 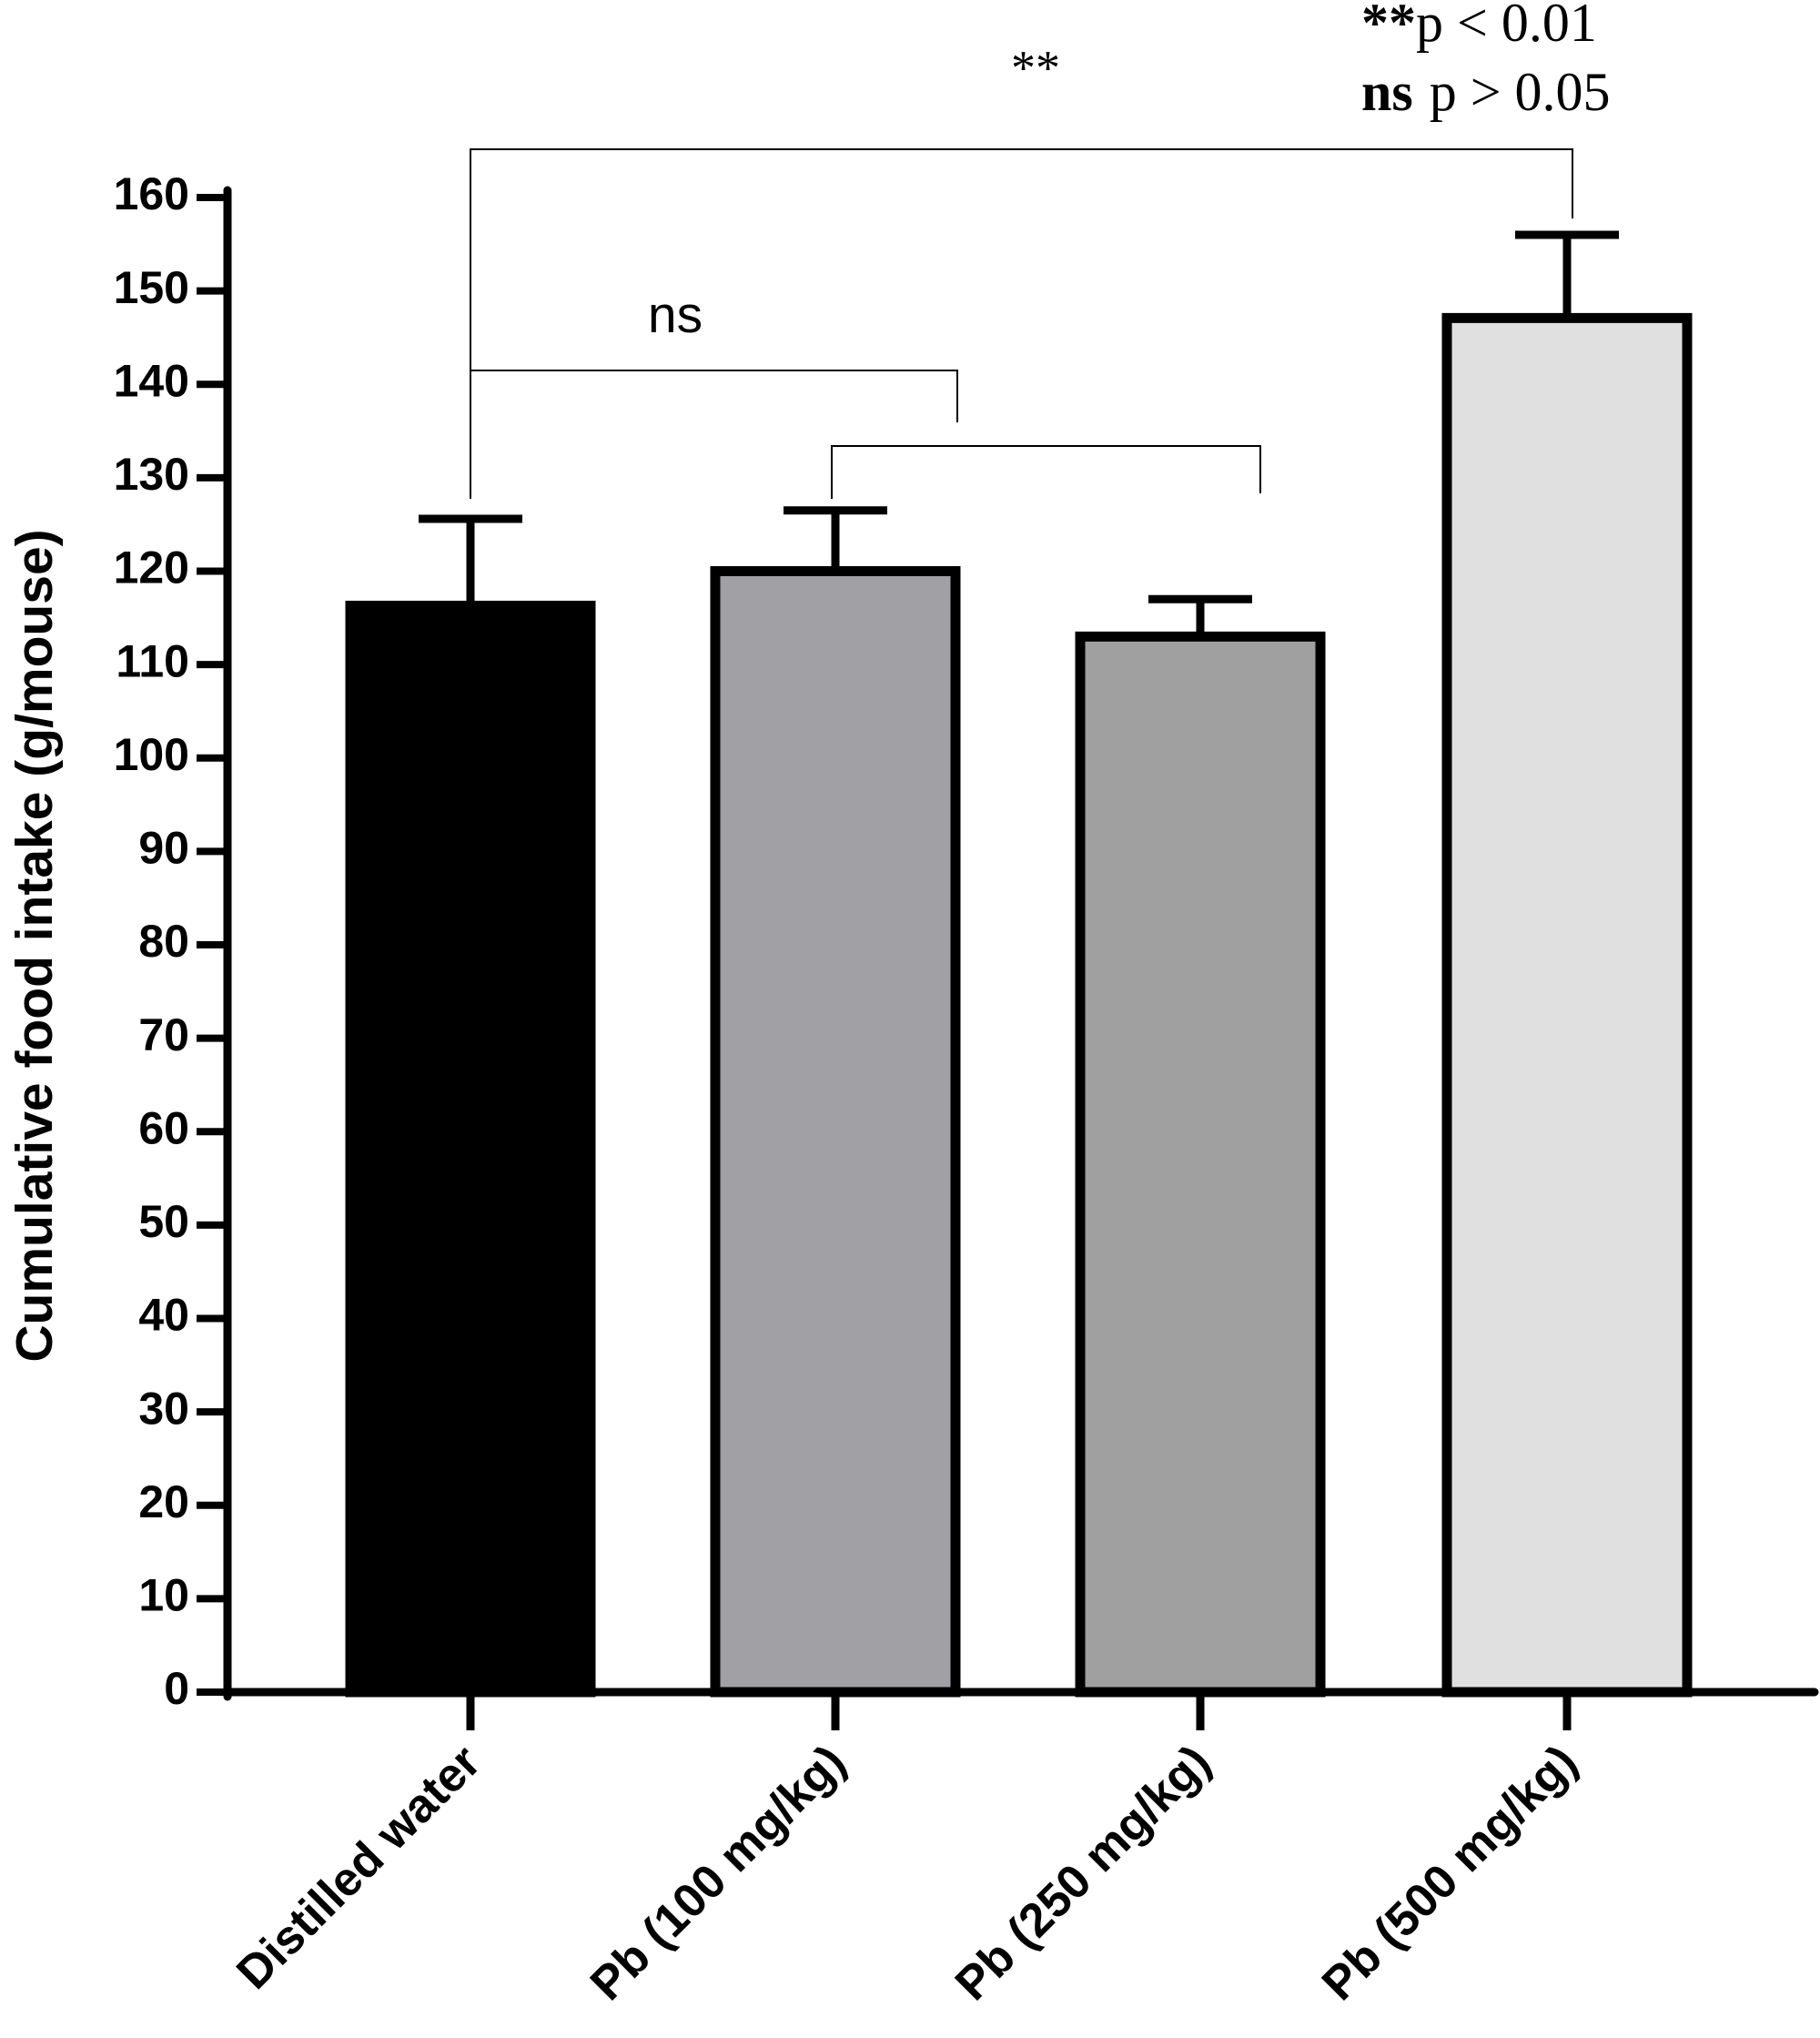 I want to click on y-tick-label: 0, so click(x=177, y=1688).